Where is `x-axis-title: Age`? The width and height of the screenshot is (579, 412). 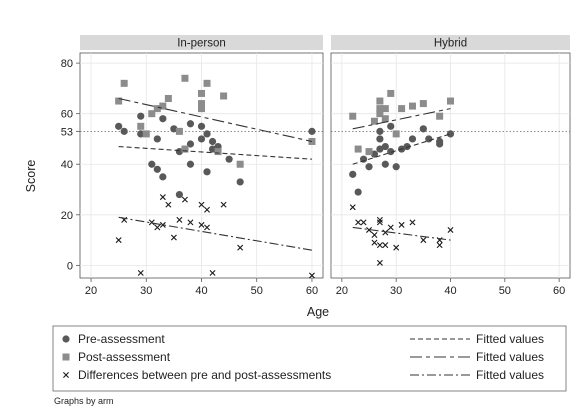
x-axis-title: Age is located at coordinates (318, 312).